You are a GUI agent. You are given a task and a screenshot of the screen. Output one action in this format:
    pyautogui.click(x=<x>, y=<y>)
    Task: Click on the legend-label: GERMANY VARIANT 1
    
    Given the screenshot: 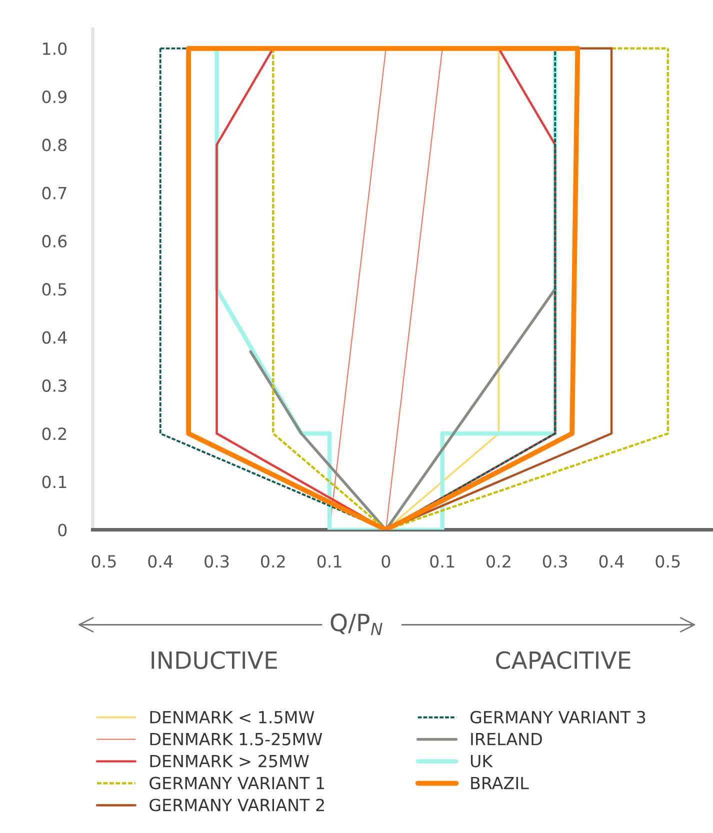 What is the action you would take?
    pyautogui.click(x=237, y=783)
    